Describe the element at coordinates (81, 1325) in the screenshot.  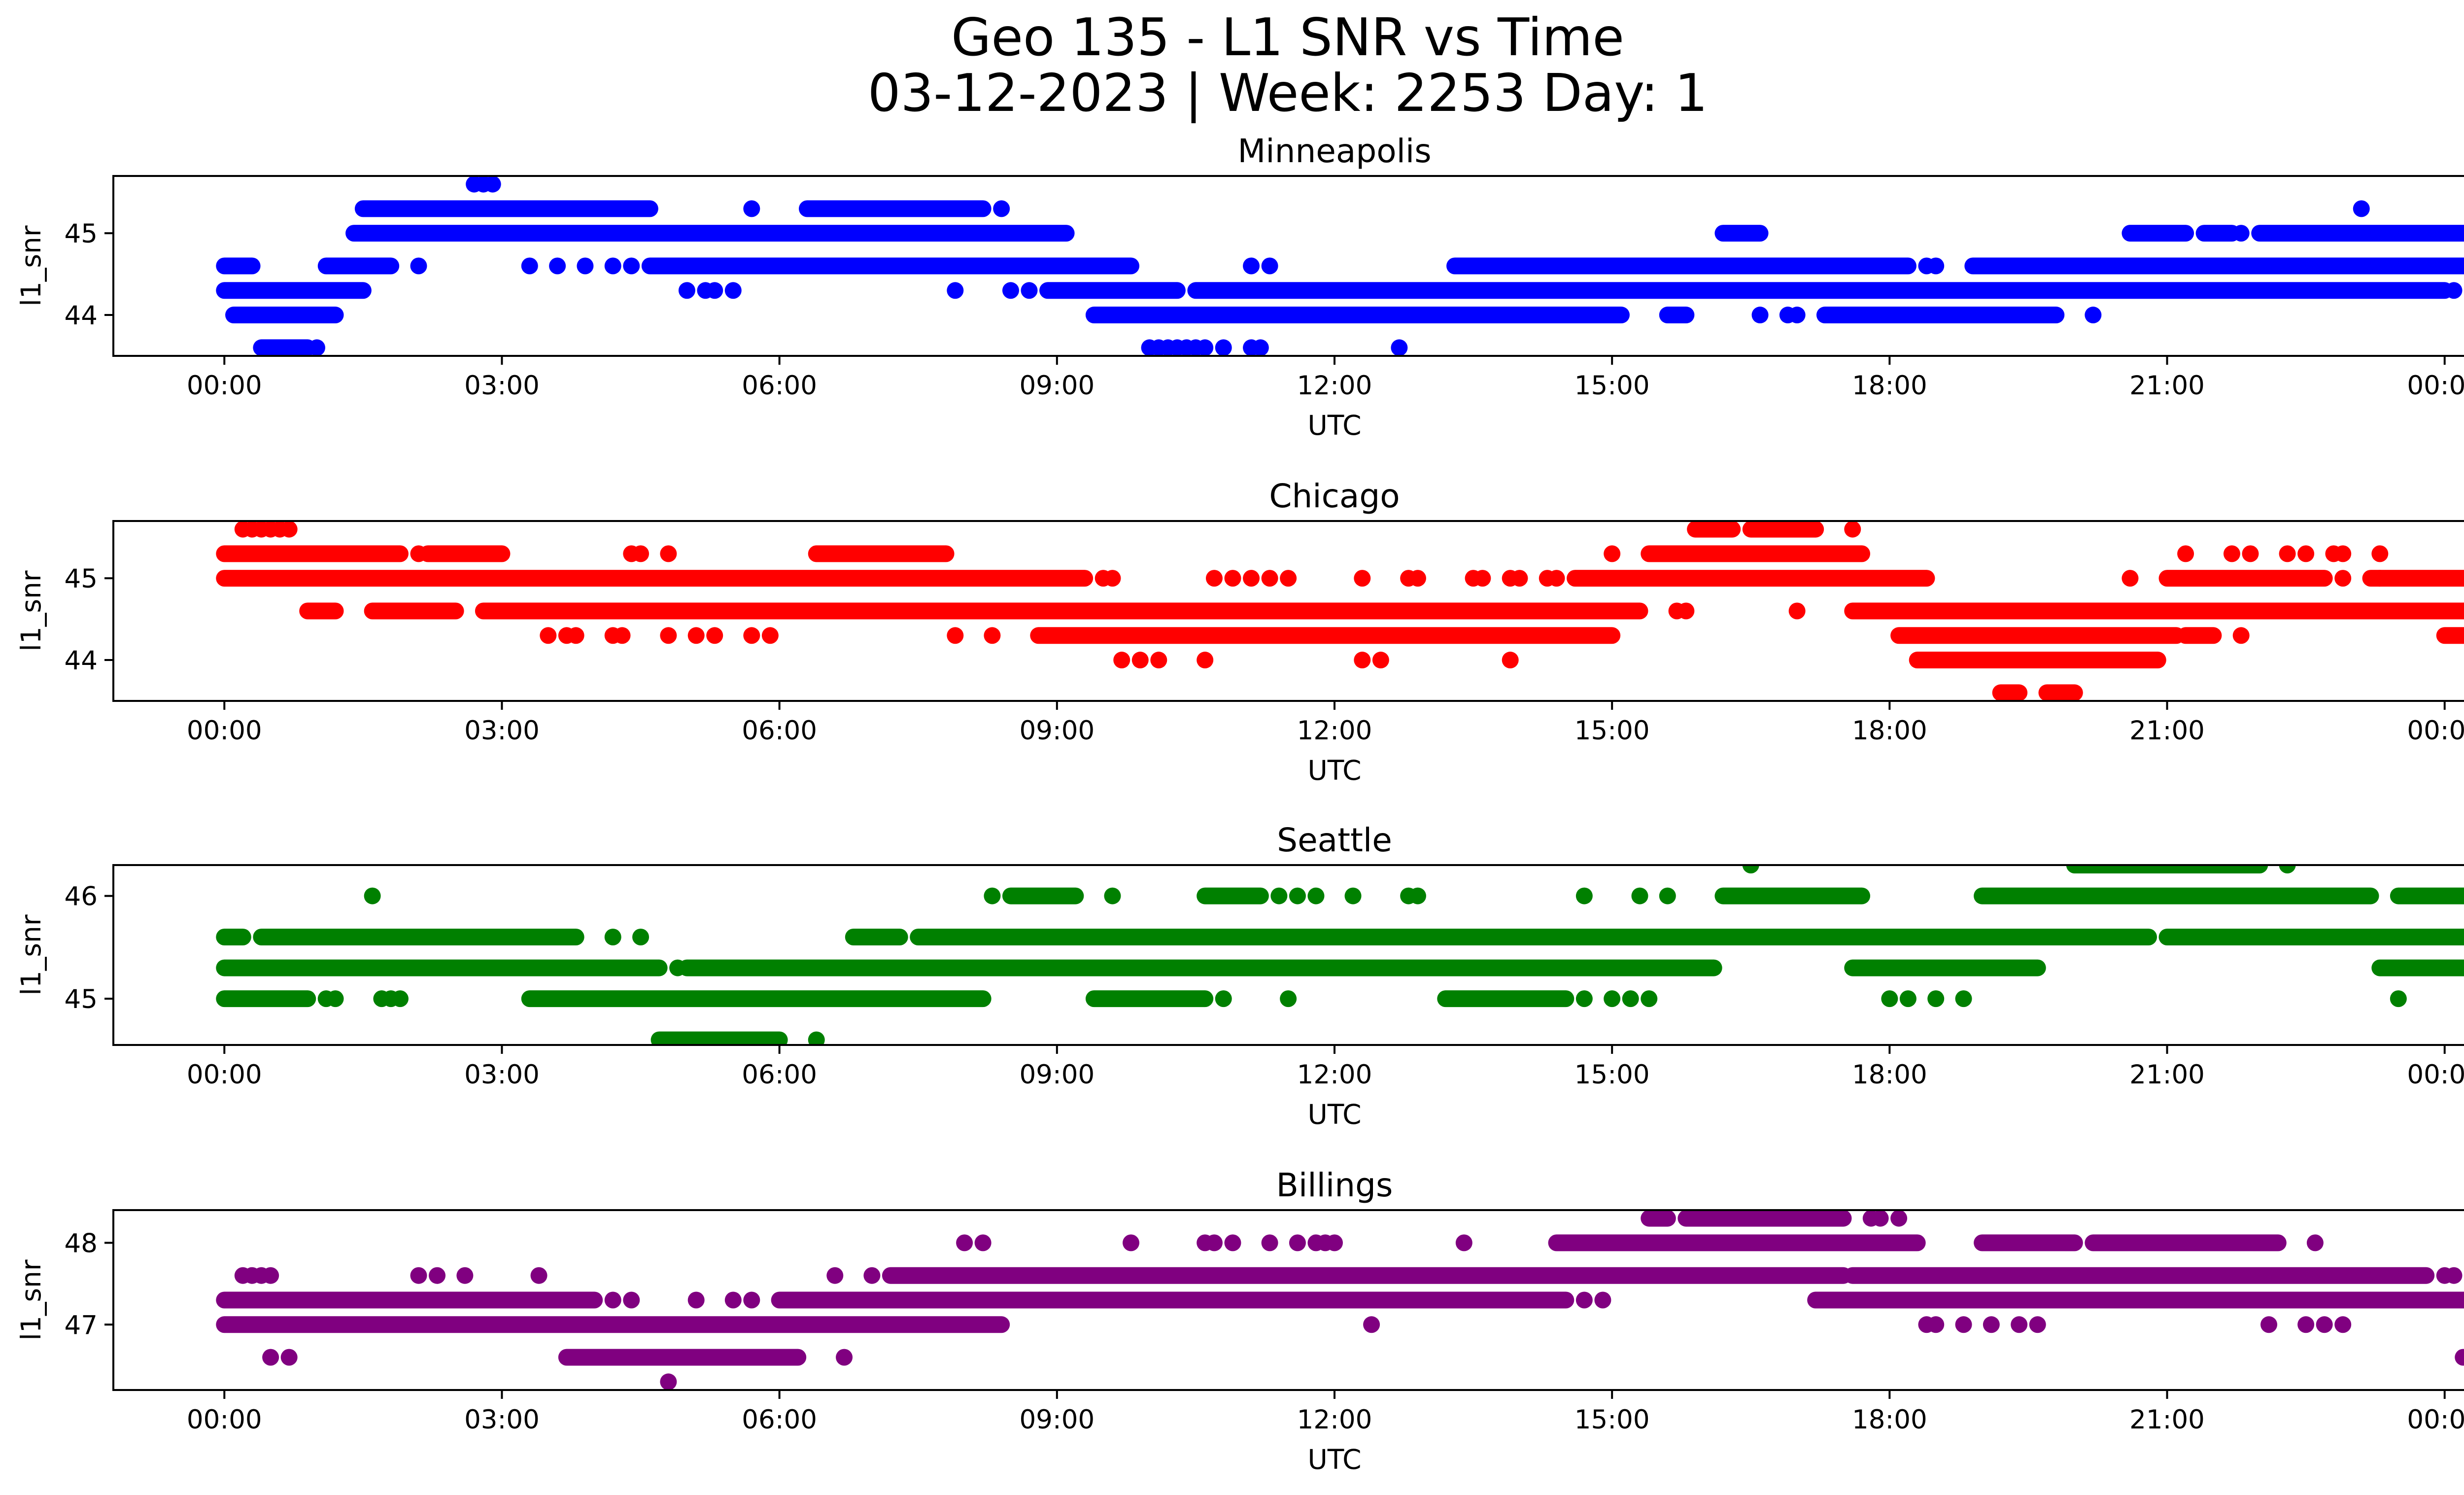
I see `y-tick-label: 47` at that location.